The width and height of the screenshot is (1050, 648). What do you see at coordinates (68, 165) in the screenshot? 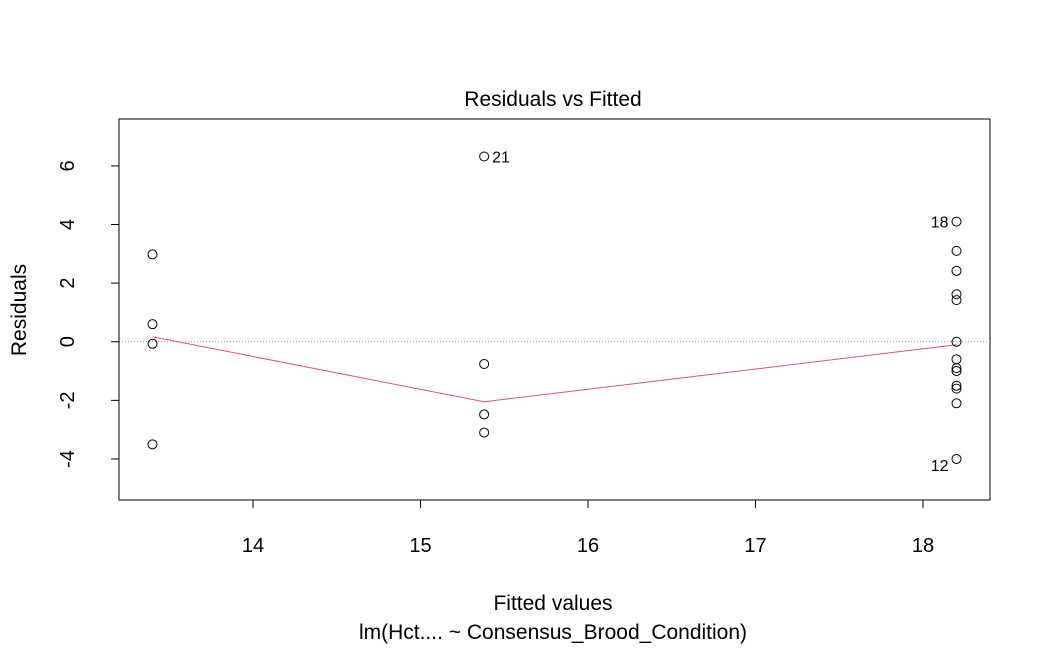
I see `y-tick-label: 6` at bounding box center [68, 165].